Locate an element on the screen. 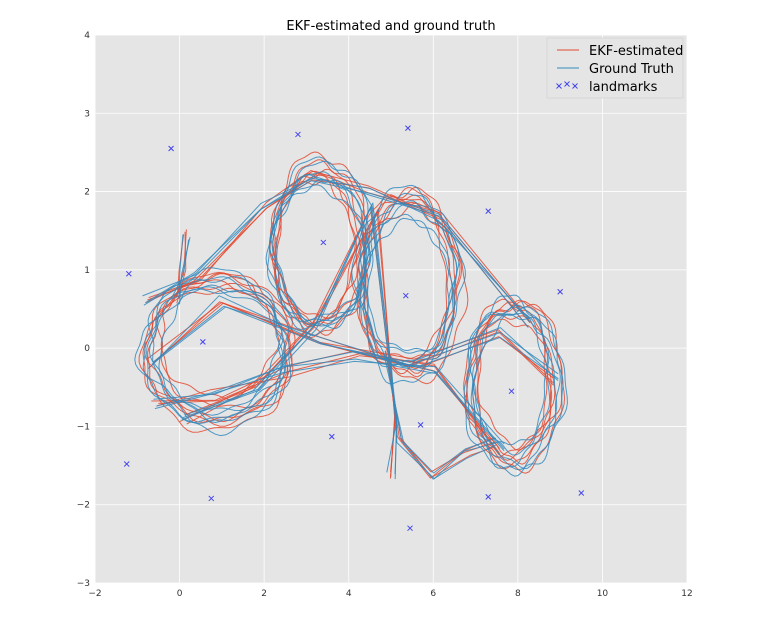  y-tick-label: −2 is located at coordinates (83, 506).